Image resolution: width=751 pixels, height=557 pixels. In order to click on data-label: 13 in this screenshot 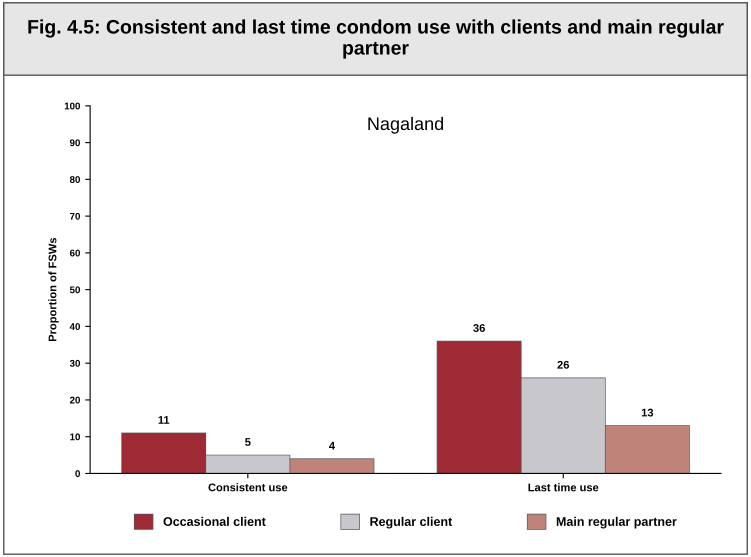, I will do `click(648, 412)`.